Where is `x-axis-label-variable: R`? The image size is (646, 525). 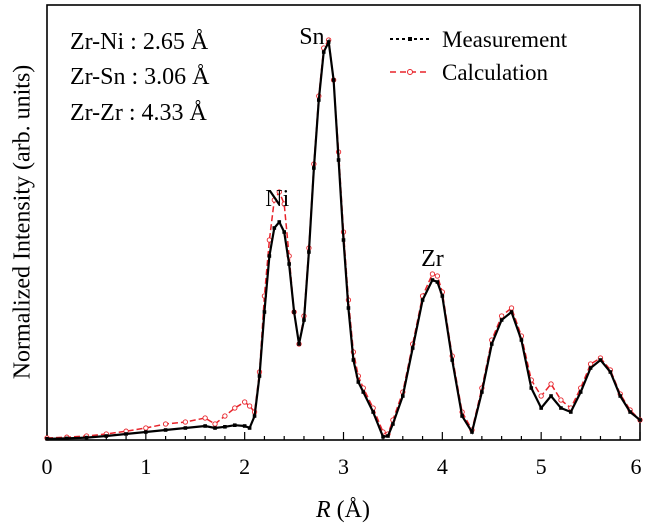
x-axis-label-variable: R is located at coordinates (323, 510).